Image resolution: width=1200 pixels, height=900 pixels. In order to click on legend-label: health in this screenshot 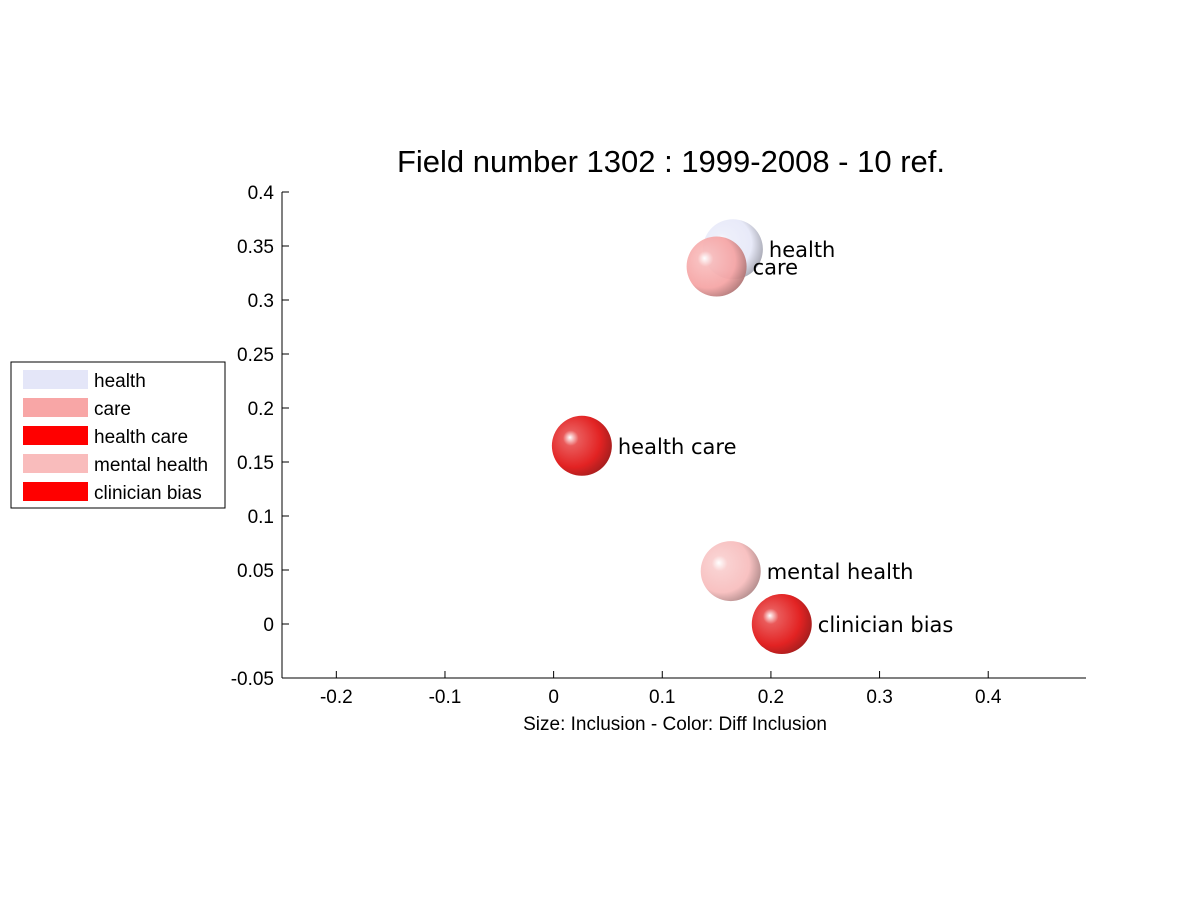, I will do `click(120, 381)`.